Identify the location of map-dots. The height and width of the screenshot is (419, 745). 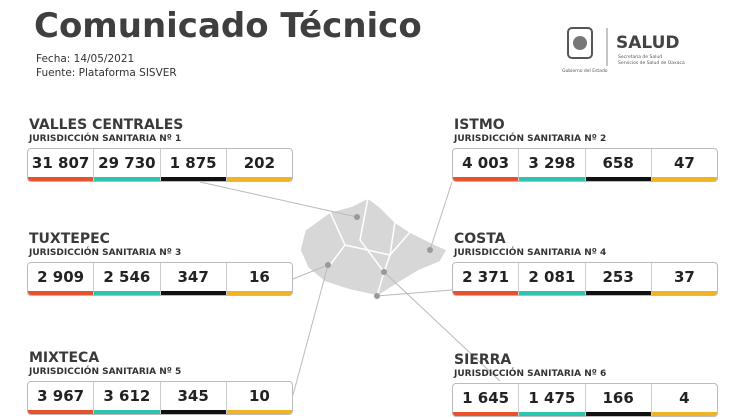
(379, 256).